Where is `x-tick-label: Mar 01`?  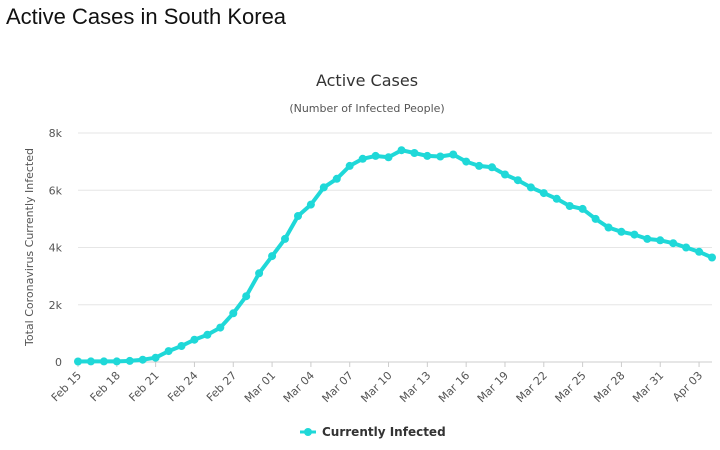
x-tick-label: Mar 01 is located at coordinates (260, 387).